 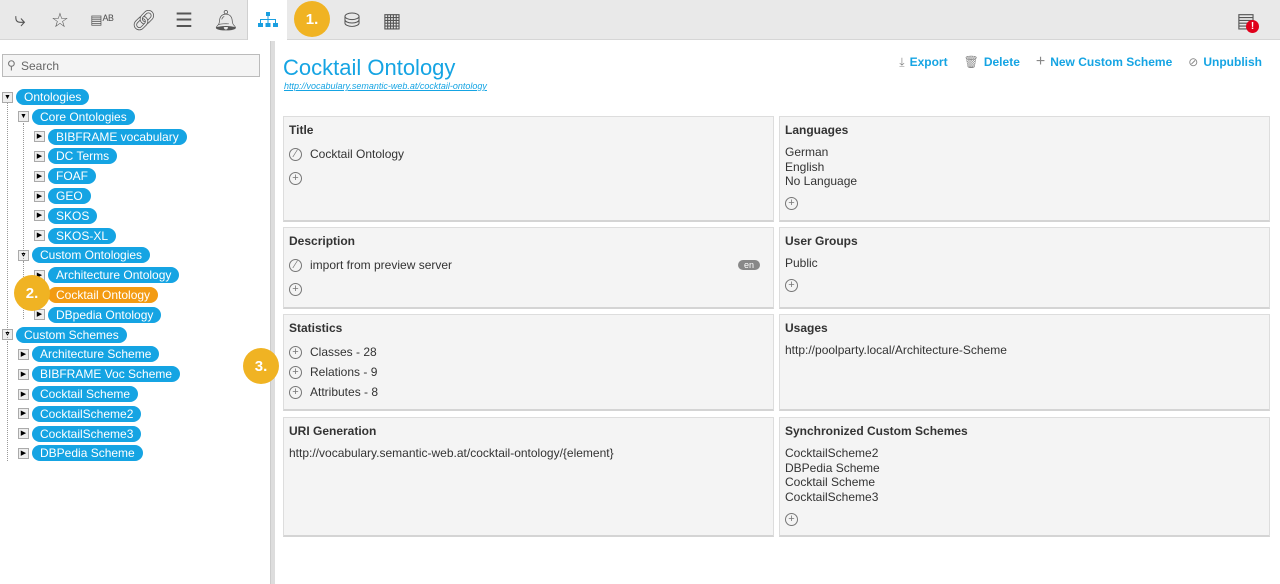 I want to click on link-icon: 🔗︎, so click(x=144, y=20).